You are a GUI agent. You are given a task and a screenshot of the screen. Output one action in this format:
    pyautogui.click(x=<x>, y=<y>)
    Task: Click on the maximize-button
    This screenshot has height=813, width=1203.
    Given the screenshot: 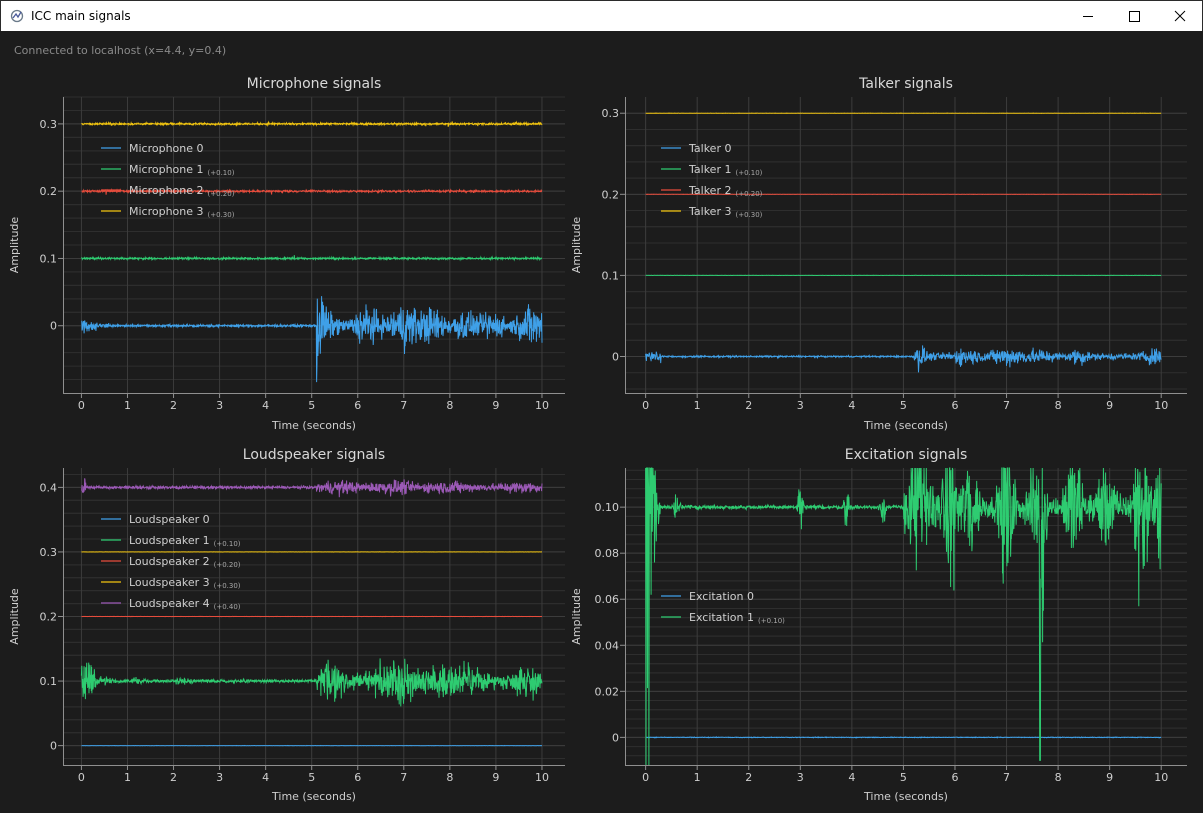 What is the action you would take?
    pyautogui.click(x=1134, y=16)
    